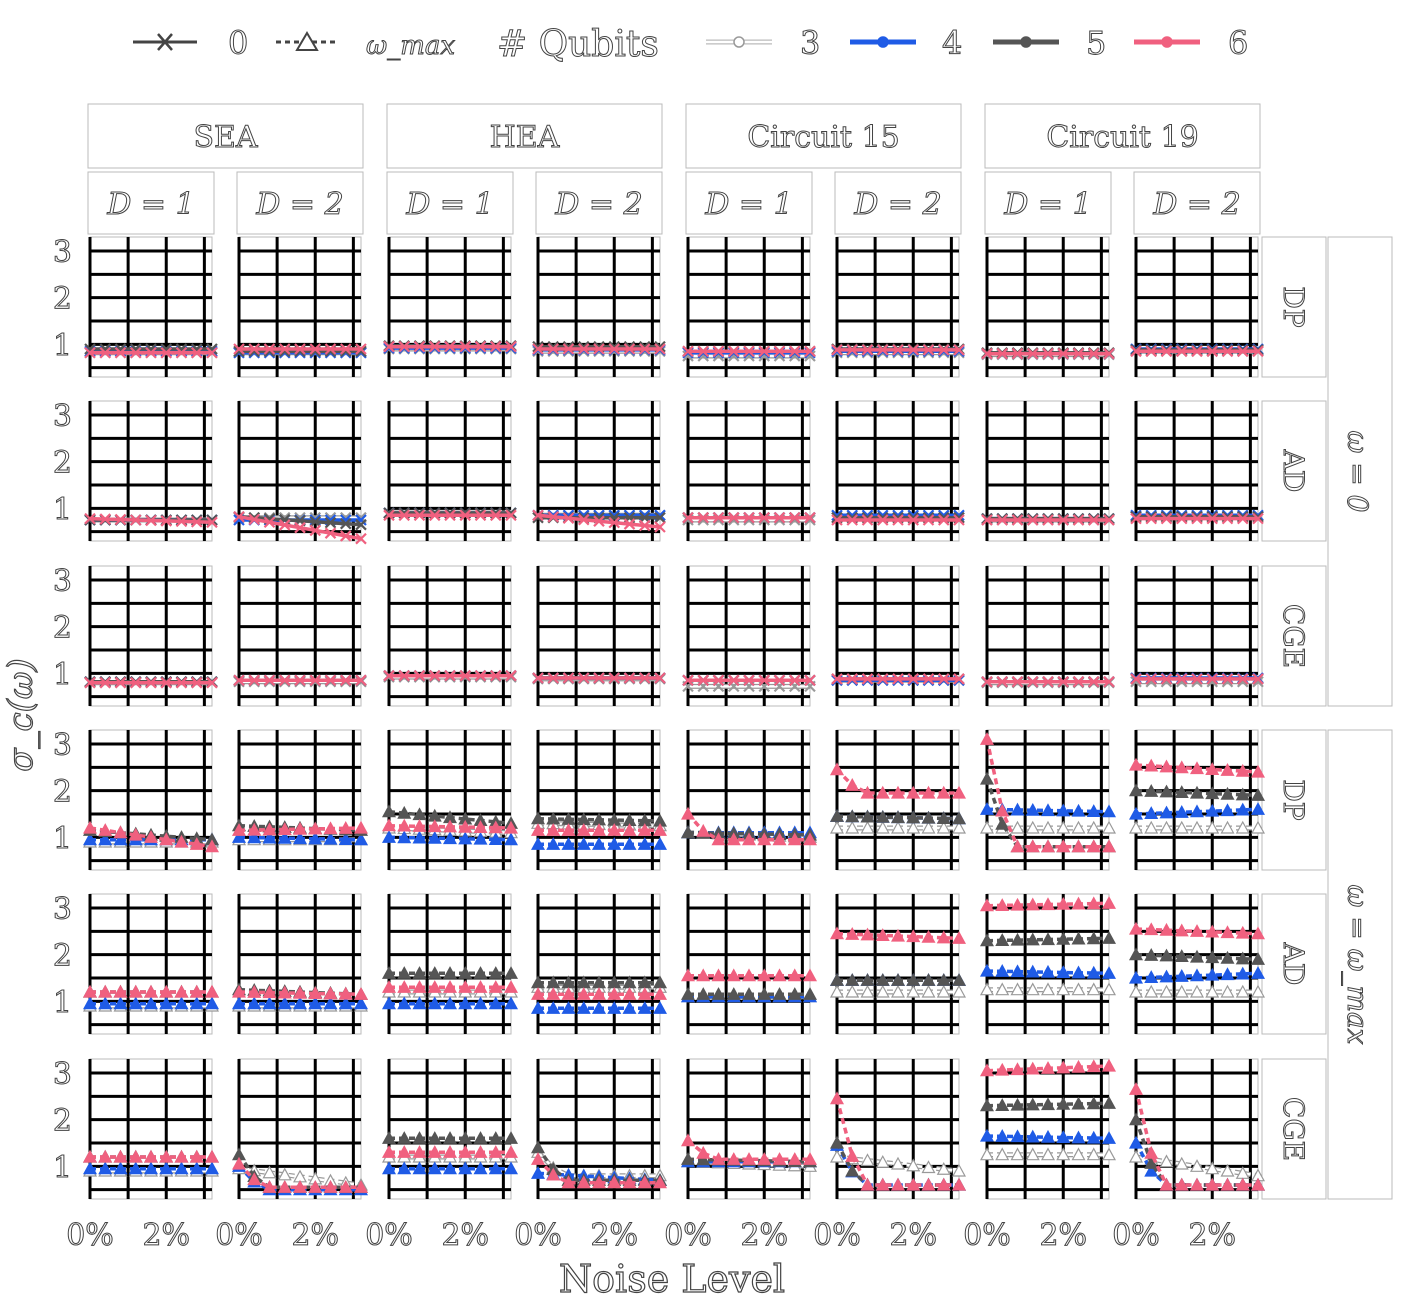  I want to click on y-tick-label: 2, so click(62, 1121).